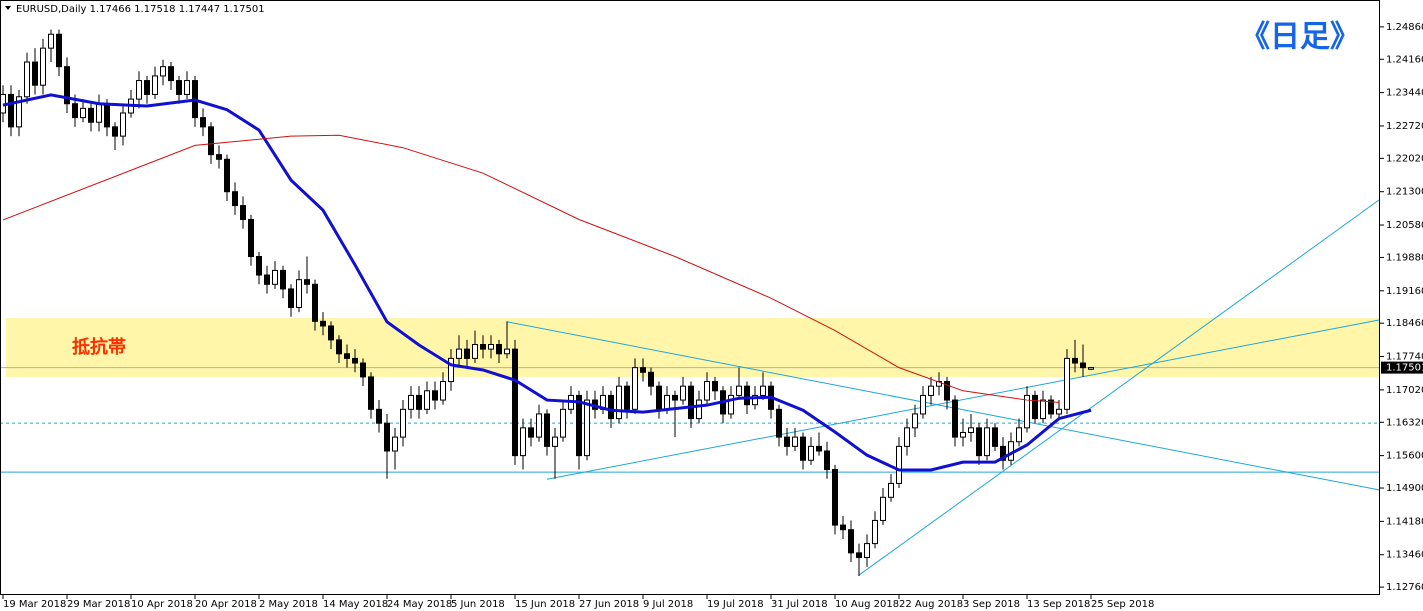 This screenshot has height=611, width=1423. I want to click on x-tick-label: 9 Jul 2018, so click(668, 604).